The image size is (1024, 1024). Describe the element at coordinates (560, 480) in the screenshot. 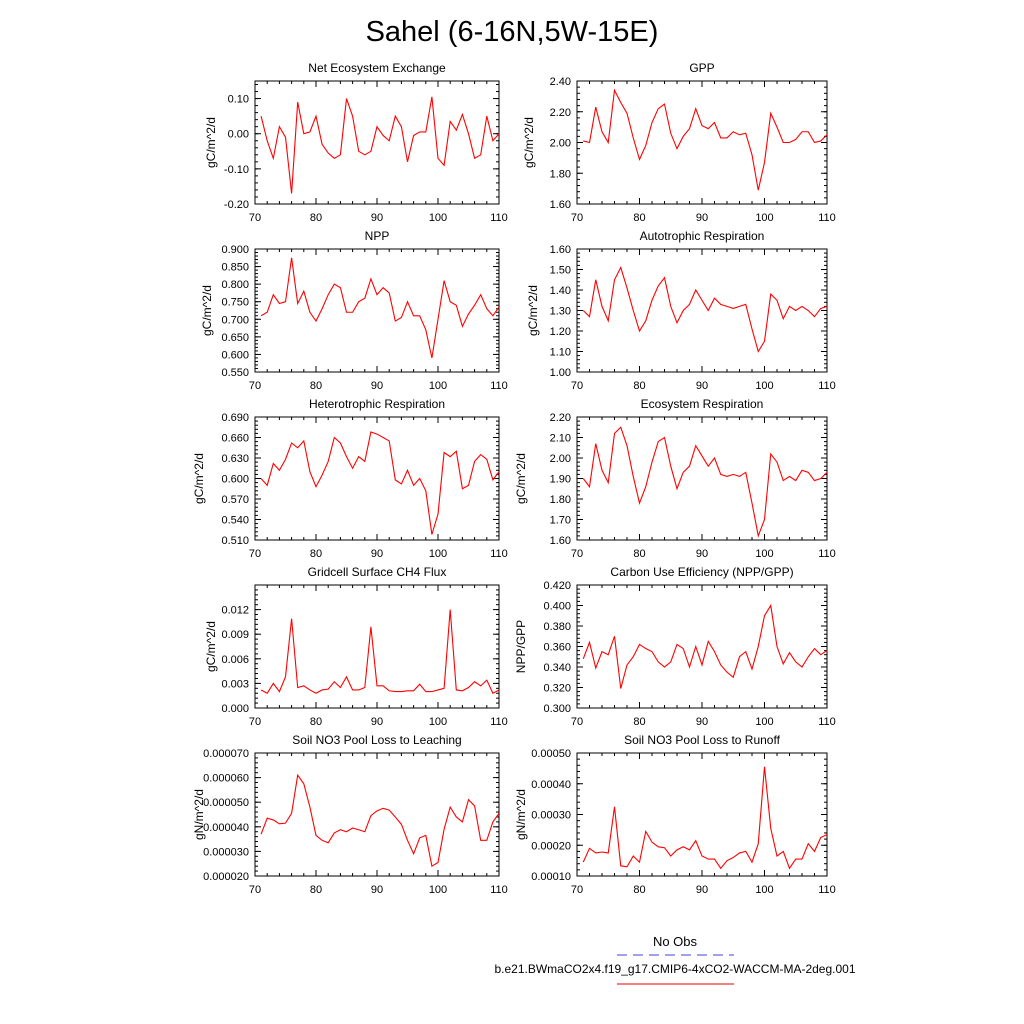

I see `y-tick-label: 1.90` at that location.